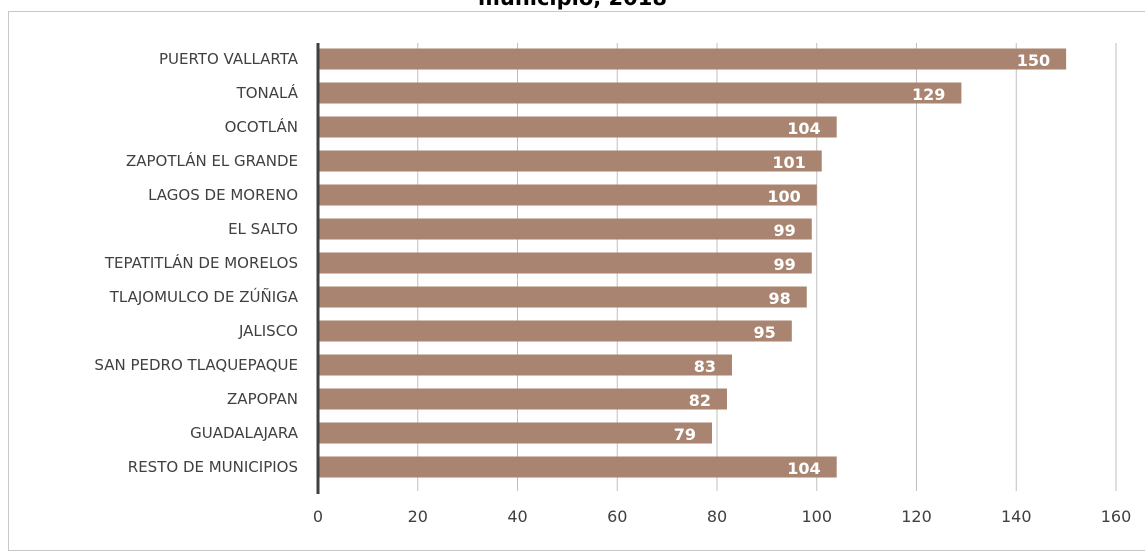  What do you see at coordinates (267, 92) in the screenshot?
I see `category-label-2: TONALÁ` at bounding box center [267, 92].